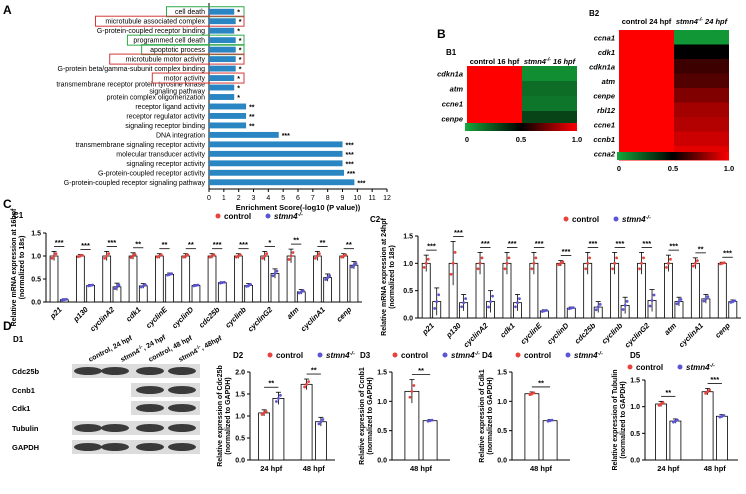 The width and height of the screenshot is (746, 494). Describe the element at coordinates (268, 198) in the screenshot. I see `A-x-tick-label: 4` at that location.